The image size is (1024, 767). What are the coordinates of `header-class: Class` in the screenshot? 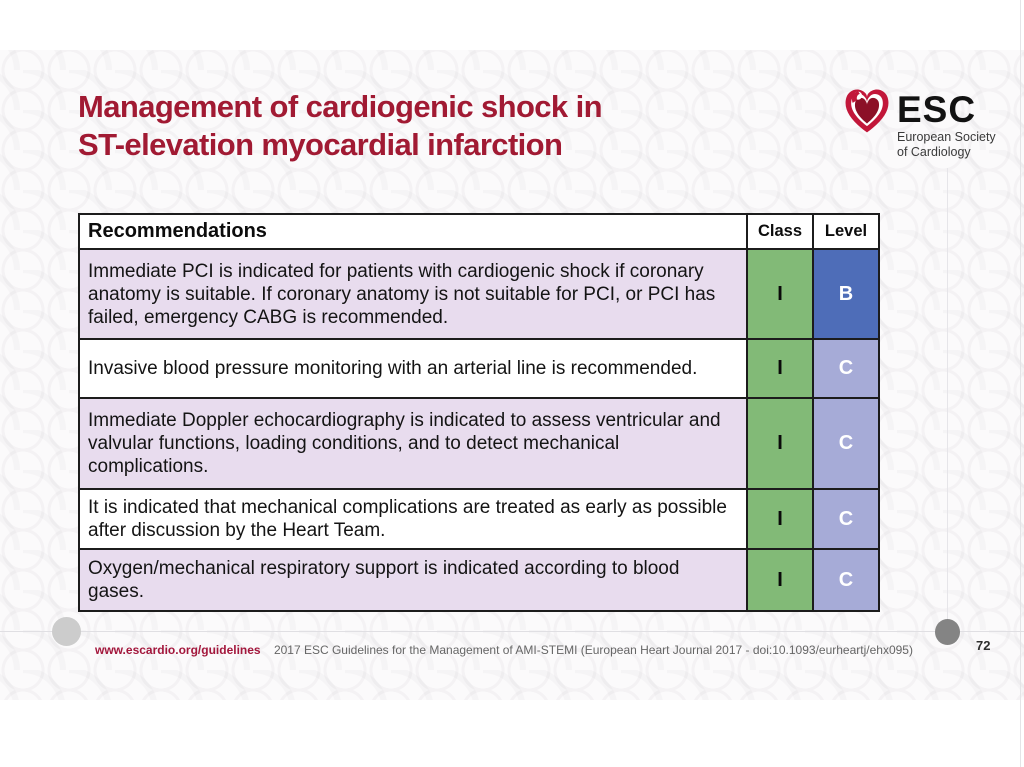 It's located at (780, 231).